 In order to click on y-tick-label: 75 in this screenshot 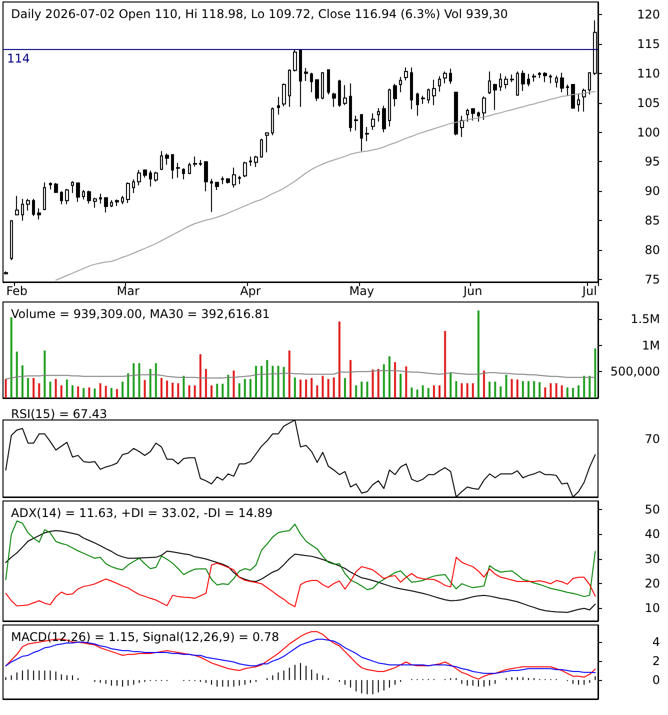, I will do `click(652, 279)`.